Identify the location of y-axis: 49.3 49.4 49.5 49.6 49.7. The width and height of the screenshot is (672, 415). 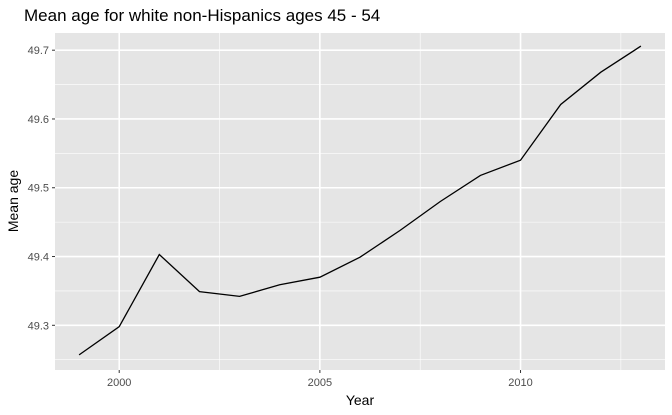
(41, 188).